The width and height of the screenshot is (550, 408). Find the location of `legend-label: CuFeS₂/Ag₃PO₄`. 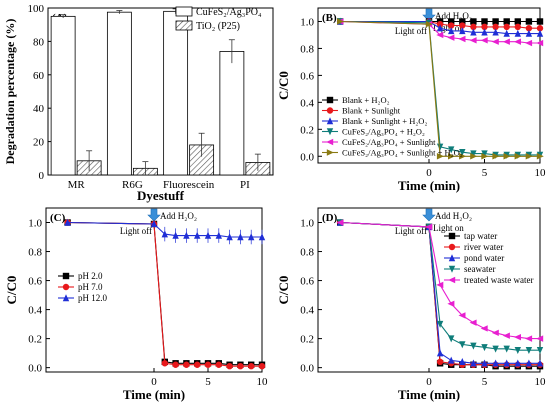

legend-label: CuFeS₂/Ag₃PO₄ is located at coordinates (229, 12).